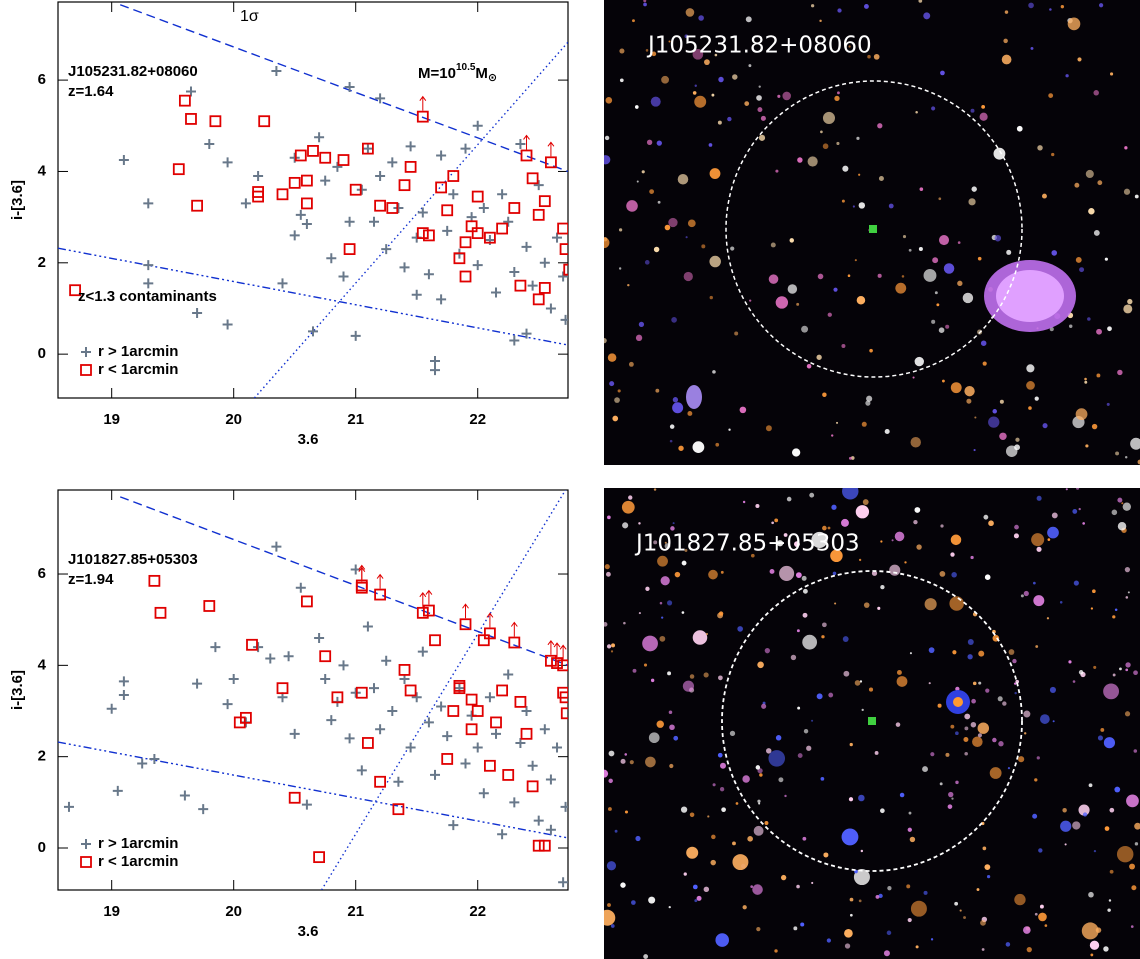 This screenshot has height=959, width=1140. I want to click on mass-label-part: M=10, so click(437, 73).